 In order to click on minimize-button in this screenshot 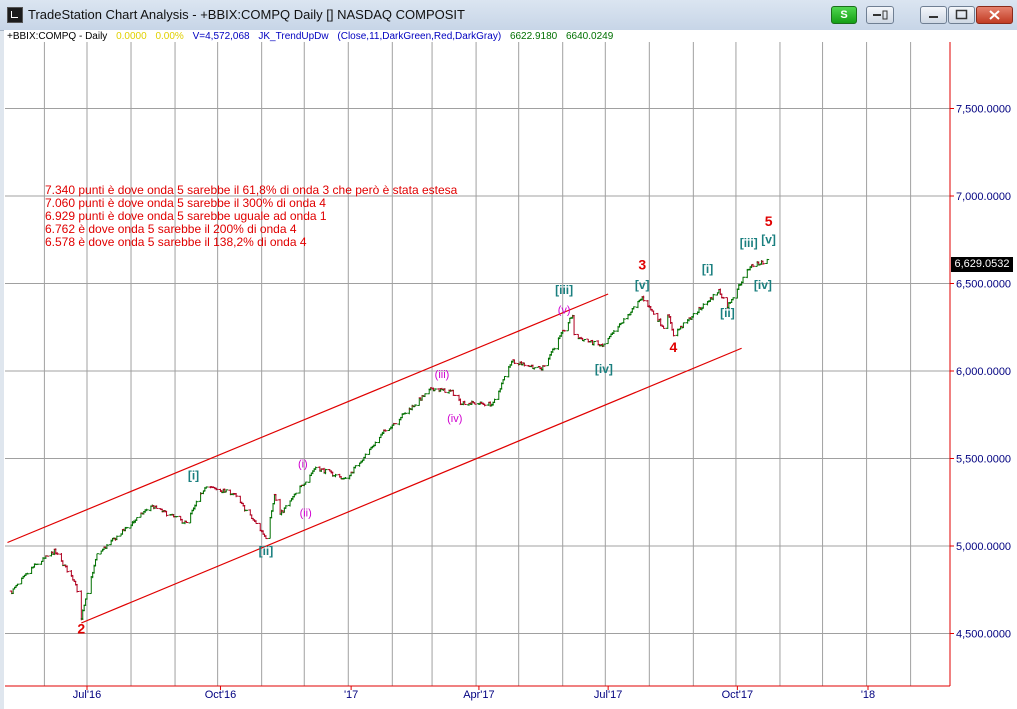, I will do `click(933, 15)`.